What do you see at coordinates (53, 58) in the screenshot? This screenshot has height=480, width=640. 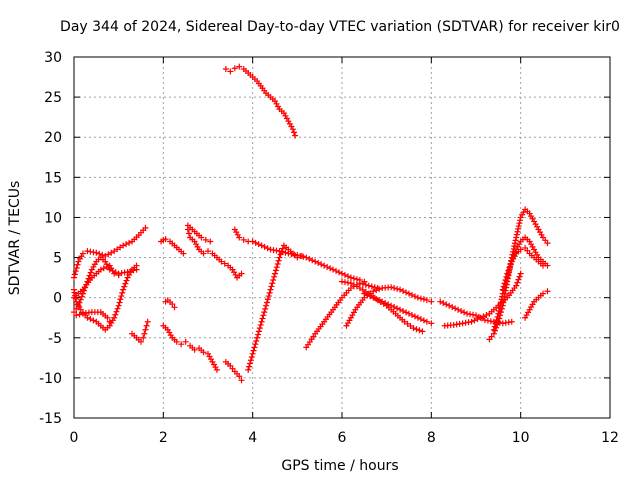 I see `y-tick-label: 30` at bounding box center [53, 58].